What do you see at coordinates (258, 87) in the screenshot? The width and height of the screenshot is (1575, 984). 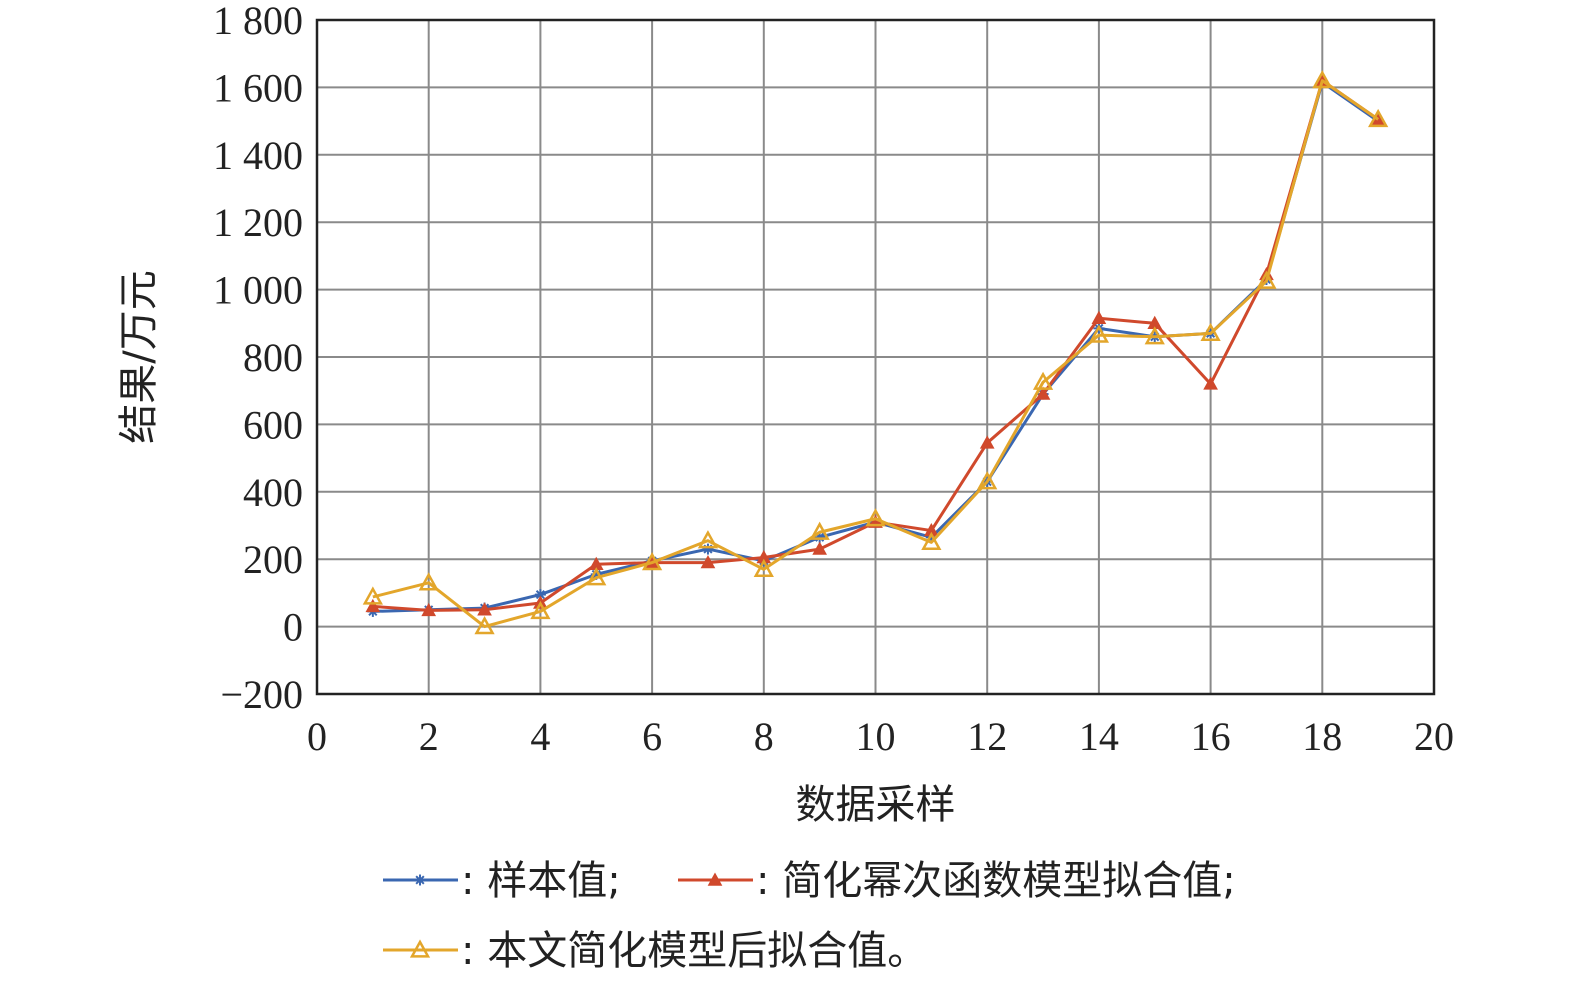 I see `y-tick-label: 1 600` at bounding box center [258, 87].